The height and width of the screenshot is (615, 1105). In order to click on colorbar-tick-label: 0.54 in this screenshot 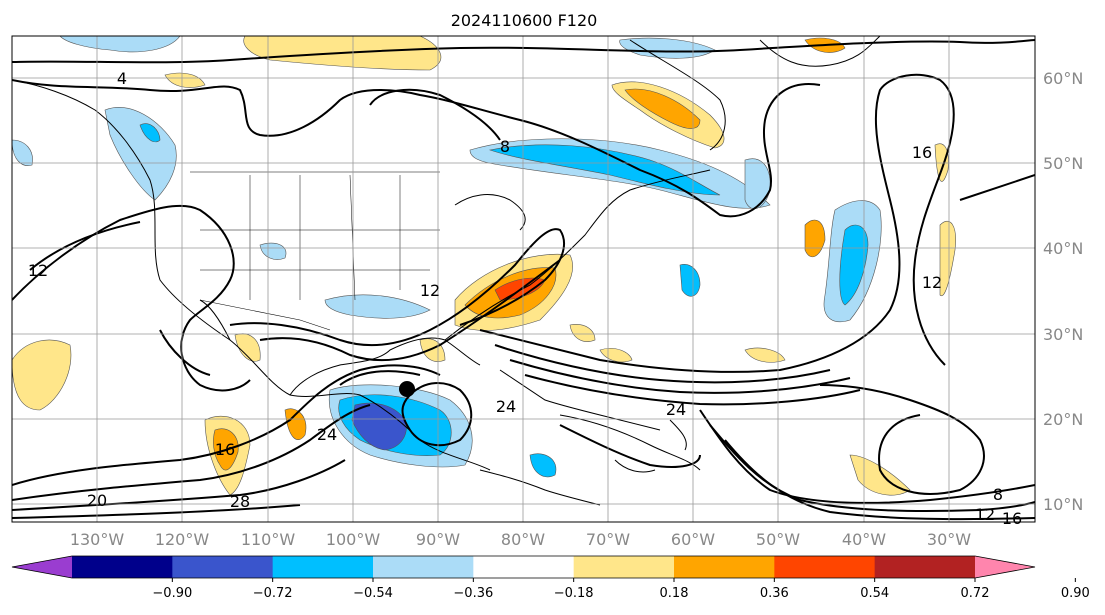, I will do `click(874, 593)`.